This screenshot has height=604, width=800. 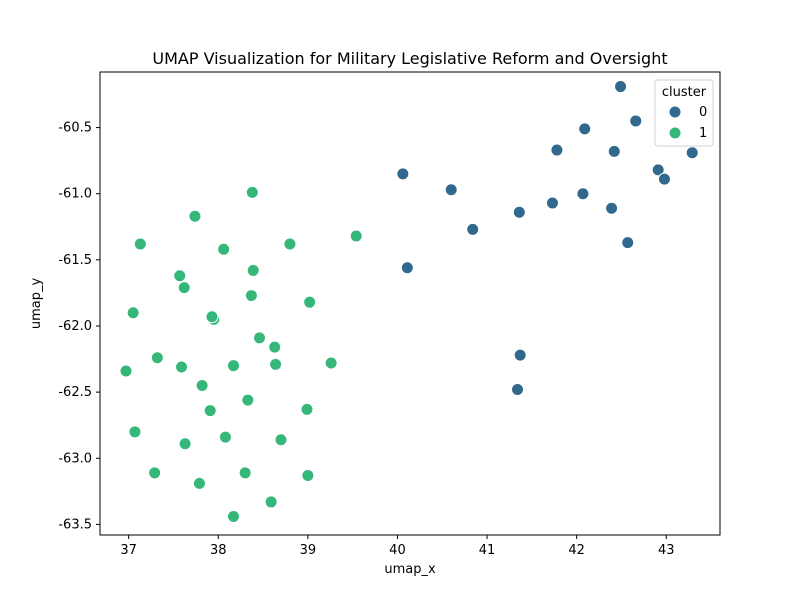 I want to click on x-axis-ticks: 37 38 39 40 41 42 43, so click(x=397, y=546).